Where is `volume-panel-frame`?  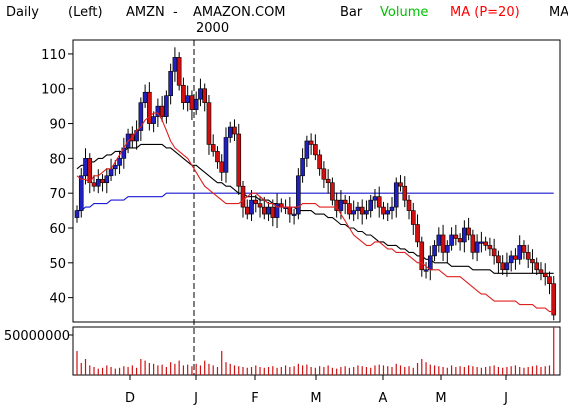 volume-panel-frame is located at coordinates (316, 351).